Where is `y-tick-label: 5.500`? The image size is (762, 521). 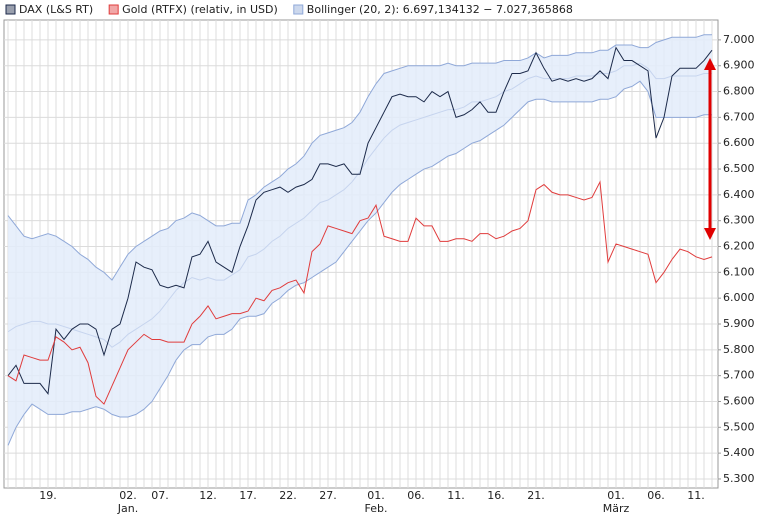
y-tick-label: 5.500 is located at coordinates (739, 426).